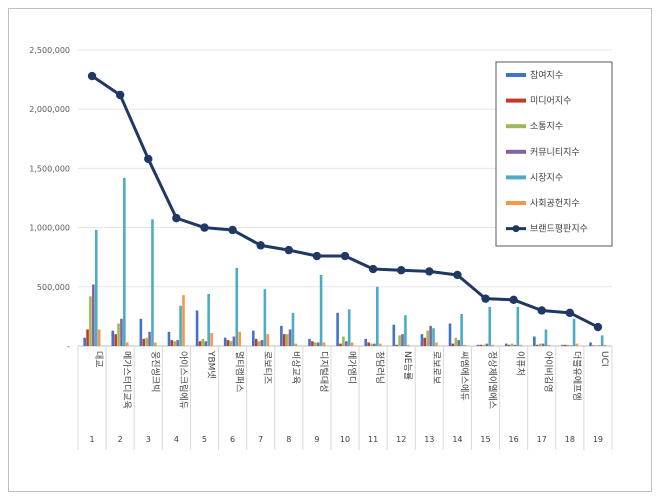 The height and width of the screenshot is (500, 660). What do you see at coordinates (288, 439) in the screenshot?
I see `rank-label: 8` at bounding box center [288, 439].